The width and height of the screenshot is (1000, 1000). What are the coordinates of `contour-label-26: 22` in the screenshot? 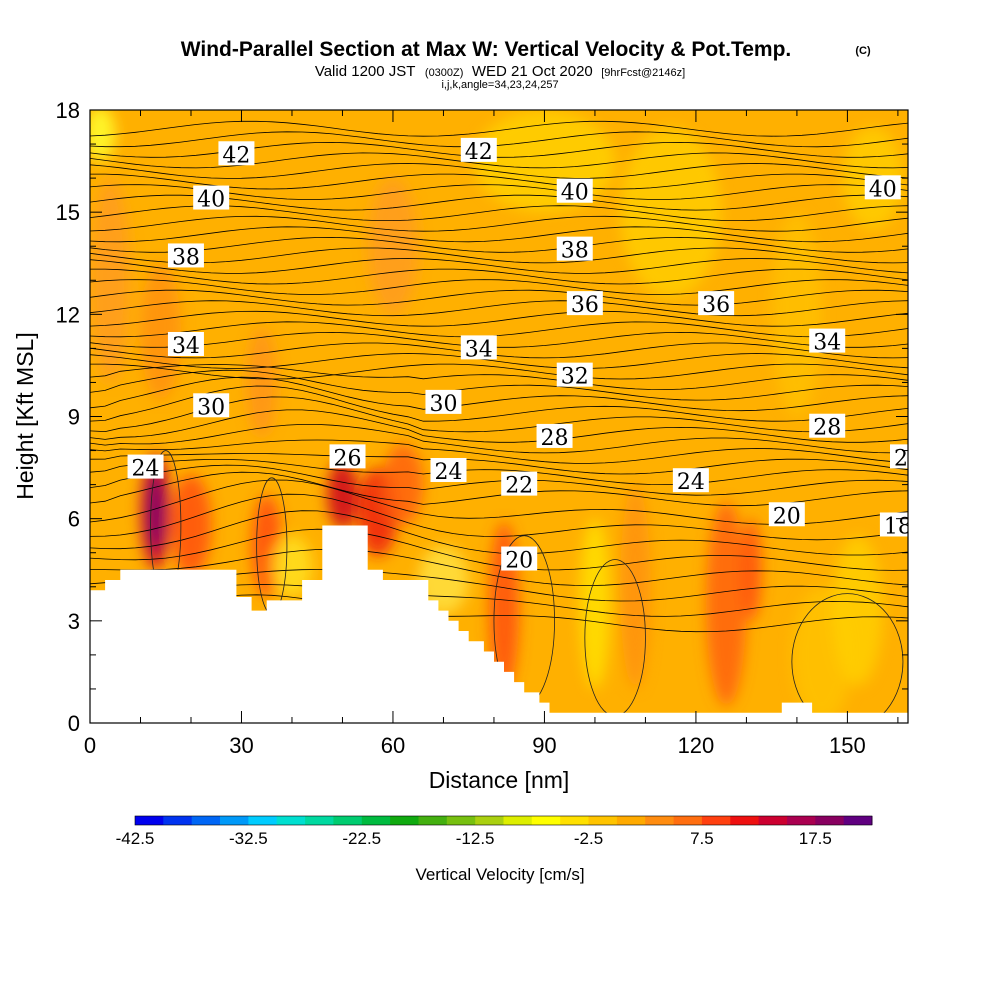 It's located at (519, 485).